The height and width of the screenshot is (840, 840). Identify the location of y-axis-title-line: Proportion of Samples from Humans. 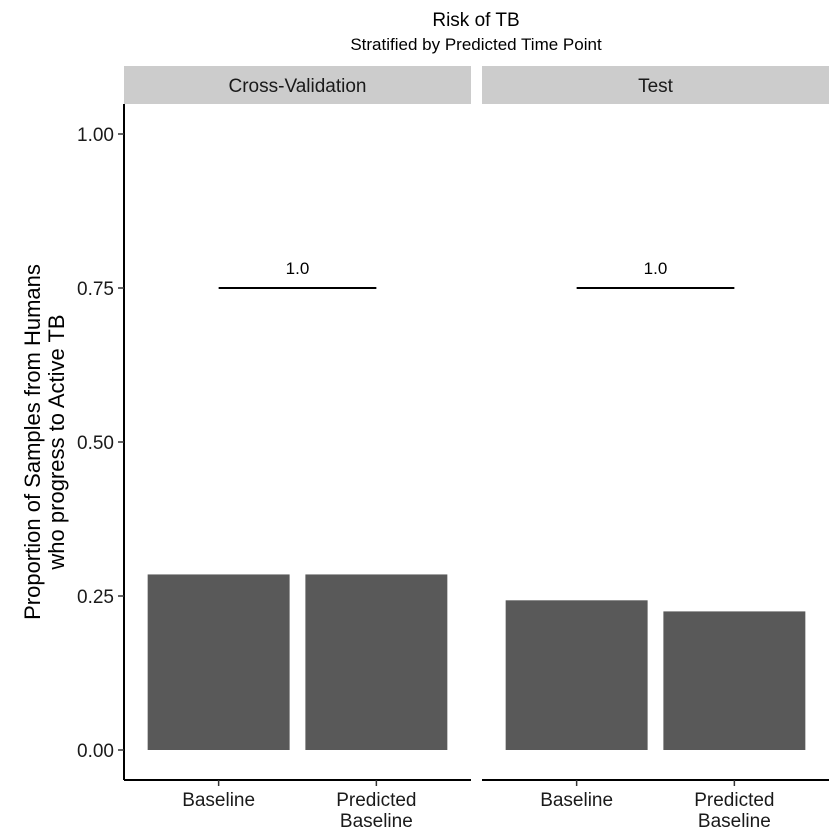
(32, 442).